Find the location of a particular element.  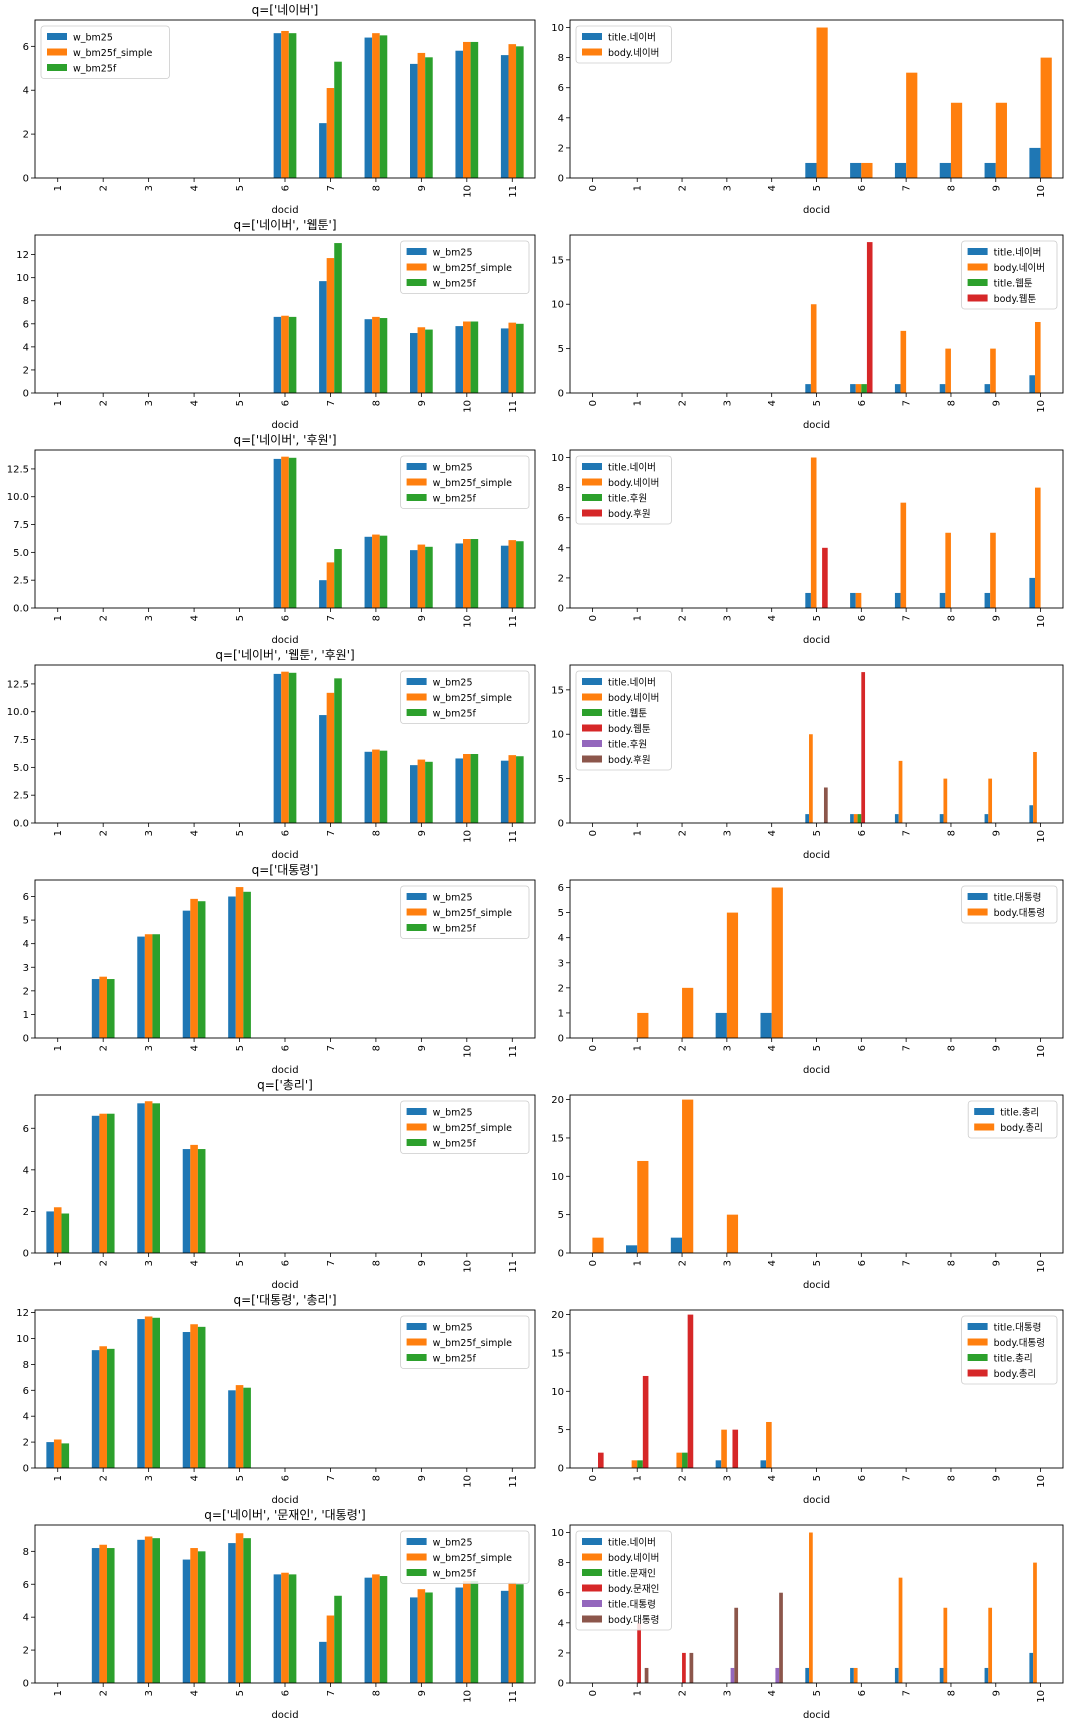

chart15-bar-s0-c6 is located at coordinates (852, 1675).